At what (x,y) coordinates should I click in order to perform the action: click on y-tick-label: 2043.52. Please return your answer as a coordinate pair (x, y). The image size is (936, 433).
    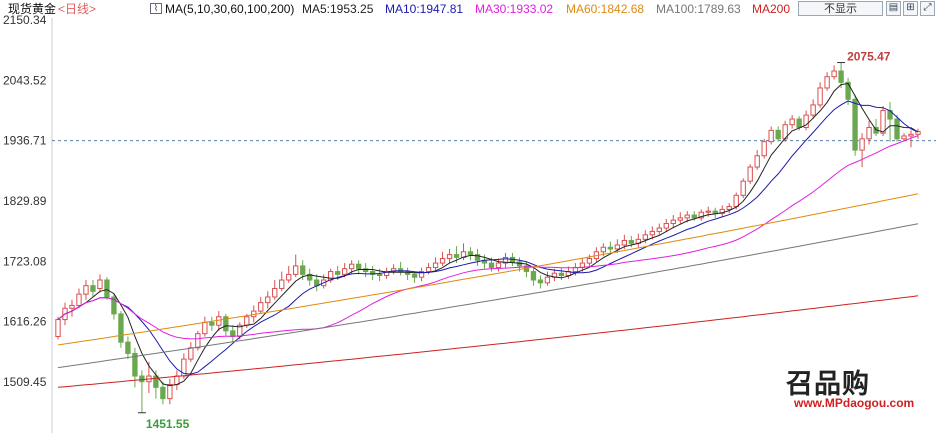
    Looking at the image, I should click on (25, 80).